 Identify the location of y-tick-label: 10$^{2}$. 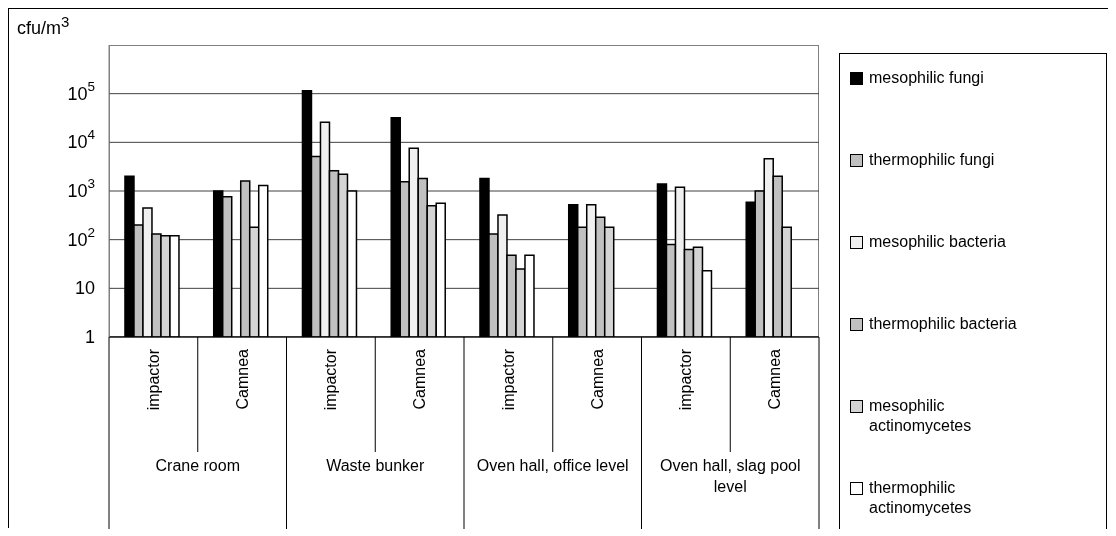
(81, 237).